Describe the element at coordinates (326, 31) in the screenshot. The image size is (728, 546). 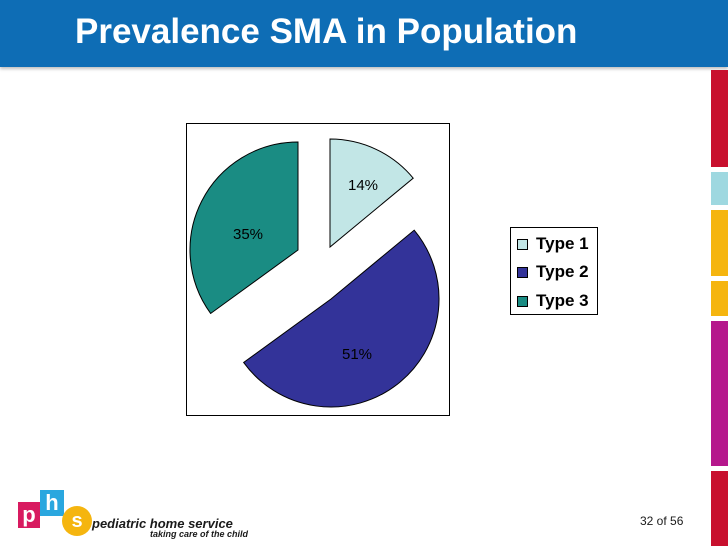
I see `slide-title: Prevalence SMA in Population` at that location.